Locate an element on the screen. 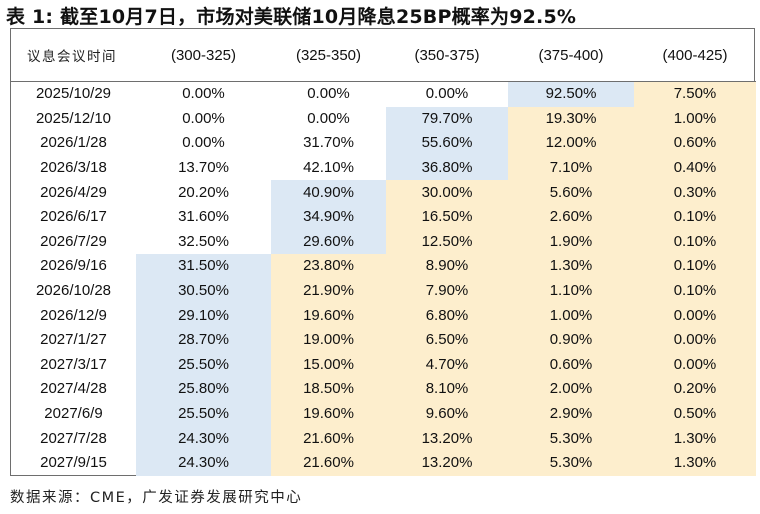 Image resolution: width=760 pixels, height=514 pixels. header-meeting-date: 议息会议时间 is located at coordinates (73, 55).